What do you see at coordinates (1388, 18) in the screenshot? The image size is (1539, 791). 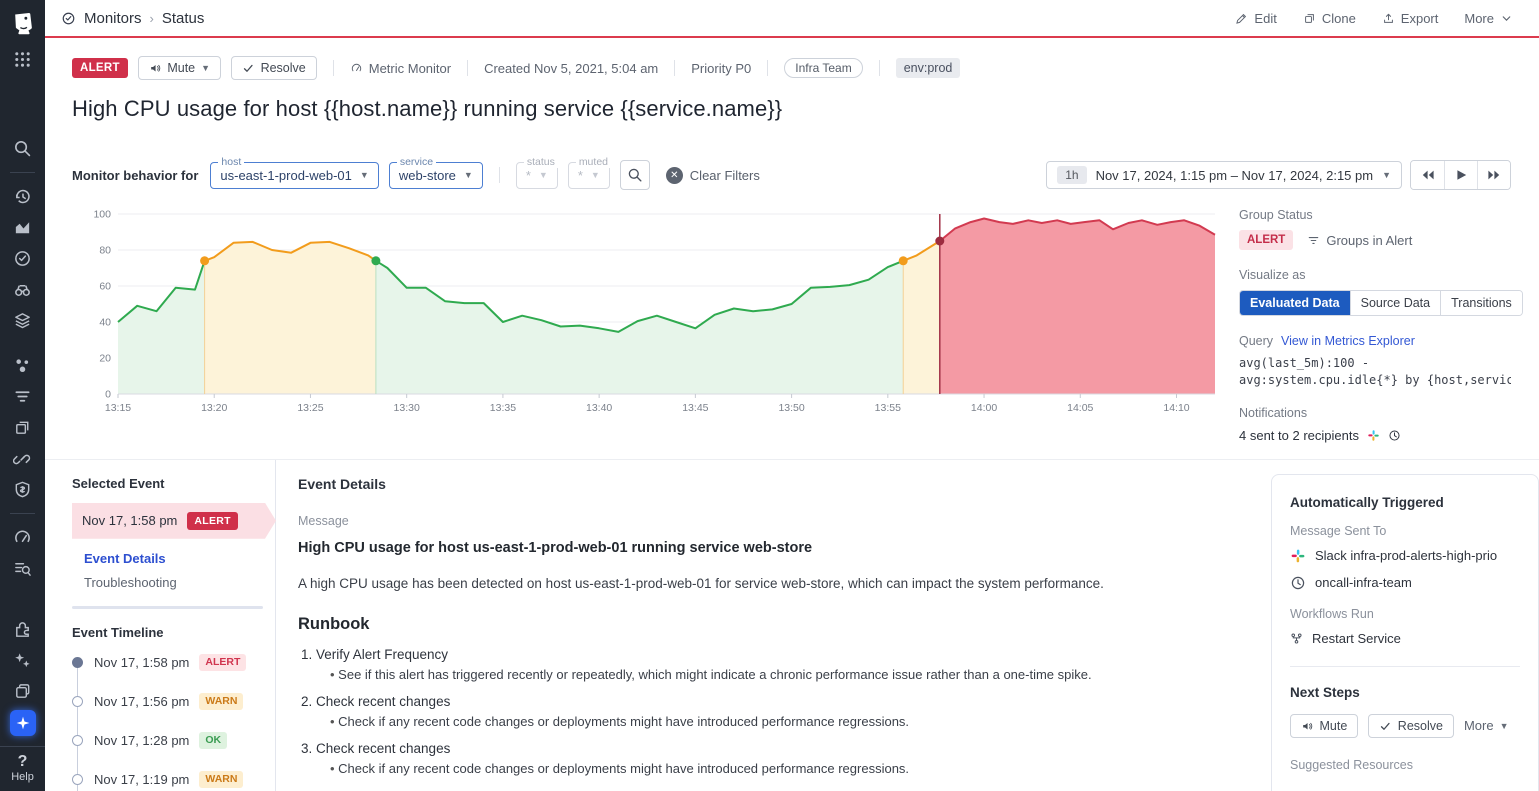 I see `export-icon` at bounding box center [1388, 18].